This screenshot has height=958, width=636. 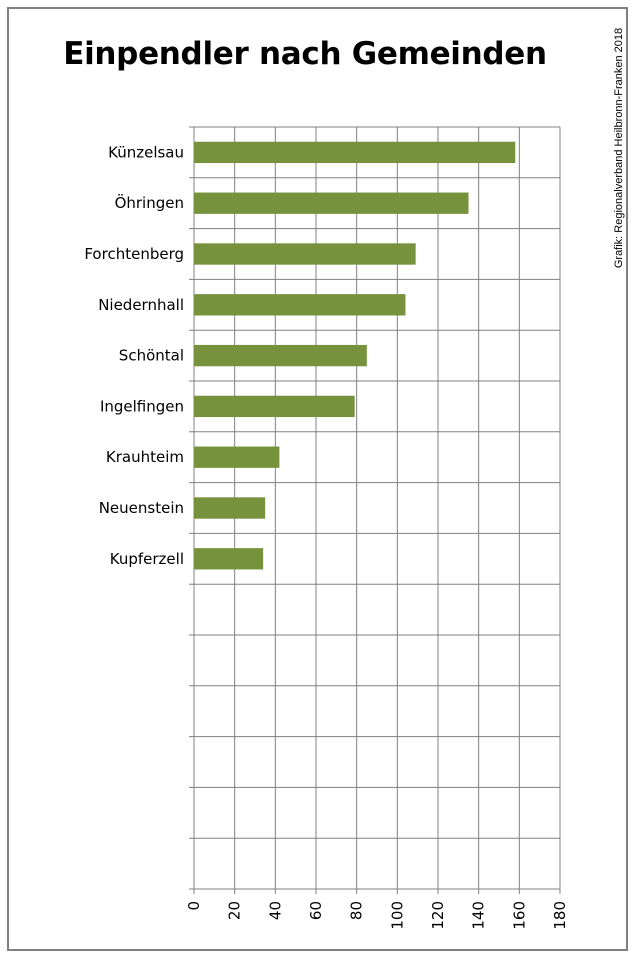 I want to click on x-tick-label: 160, so click(x=519, y=915).